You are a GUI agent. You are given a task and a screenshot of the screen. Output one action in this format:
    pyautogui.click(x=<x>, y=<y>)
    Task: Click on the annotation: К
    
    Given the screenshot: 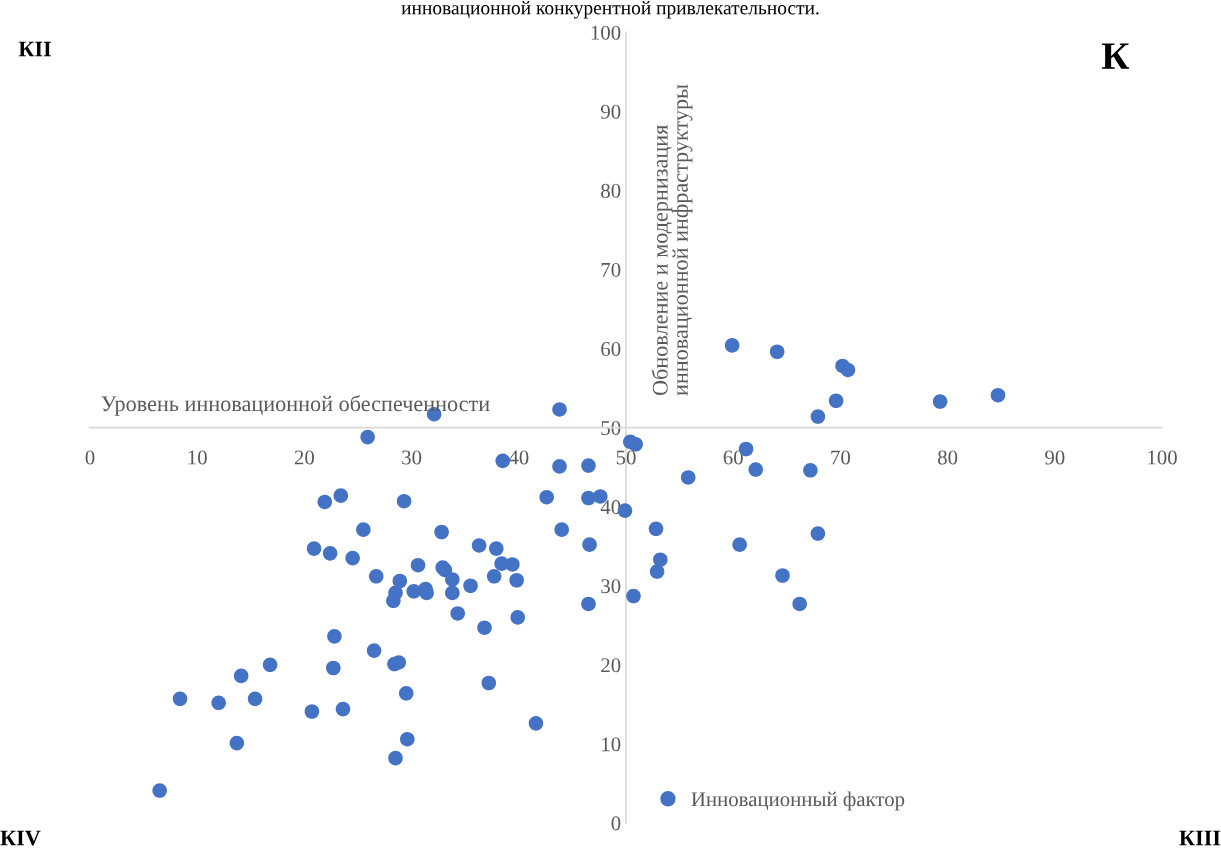 What is the action you would take?
    pyautogui.click(x=1115, y=56)
    